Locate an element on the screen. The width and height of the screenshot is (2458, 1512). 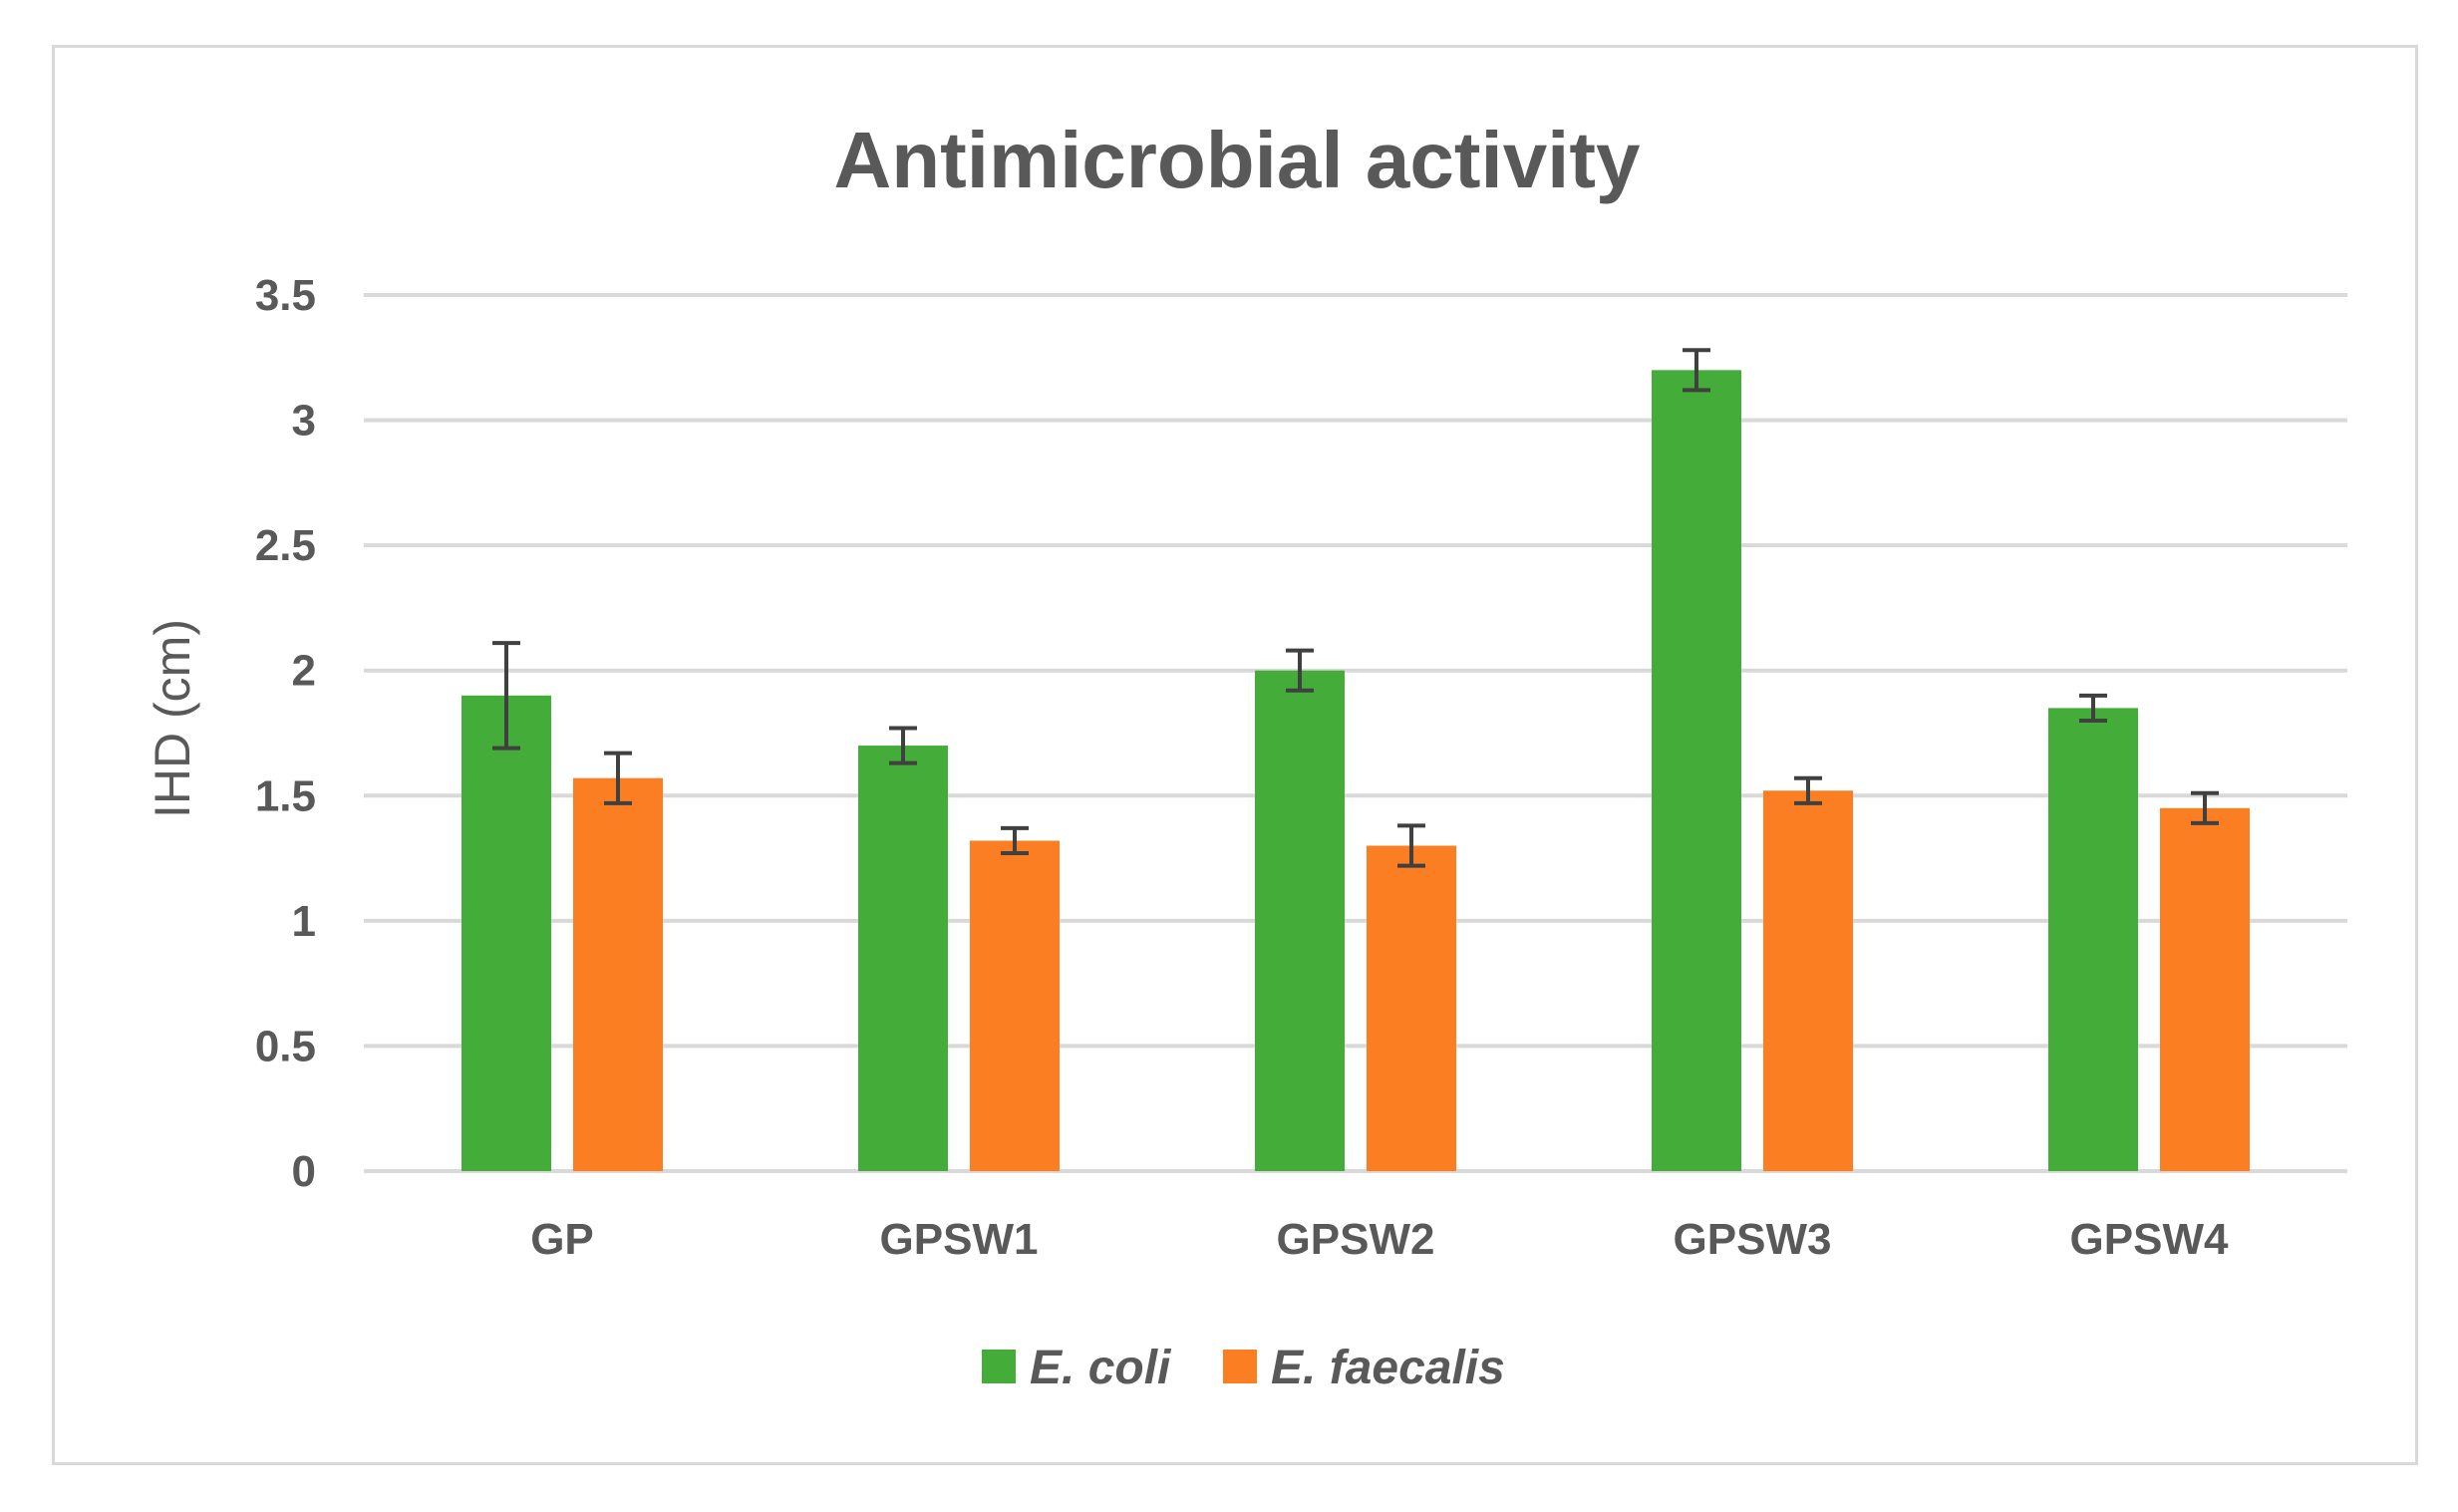
bar-efaecalis-gpsw3 is located at coordinates (1808, 981).